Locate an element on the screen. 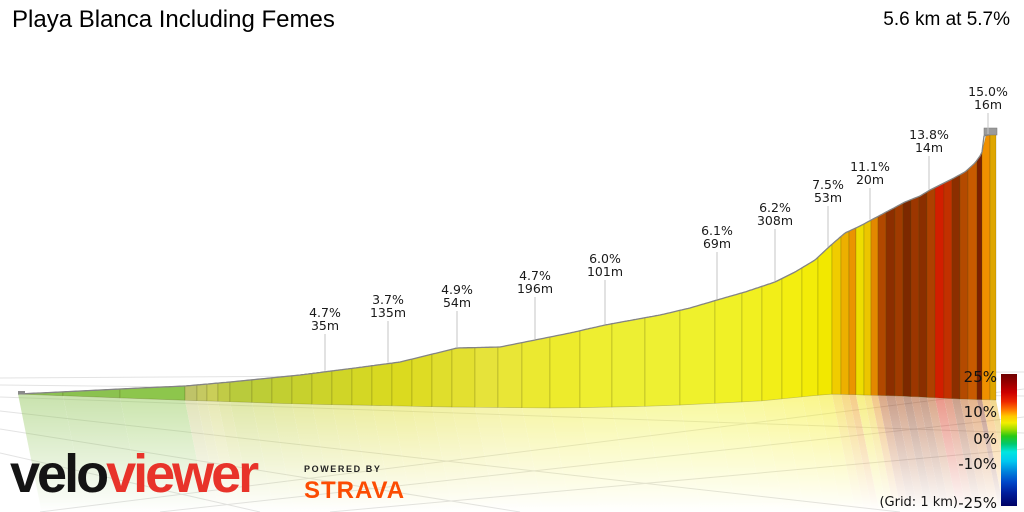 This screenshot has width=1024, height=512. segment-length-label: 196m is located at coordinates (535, 288).